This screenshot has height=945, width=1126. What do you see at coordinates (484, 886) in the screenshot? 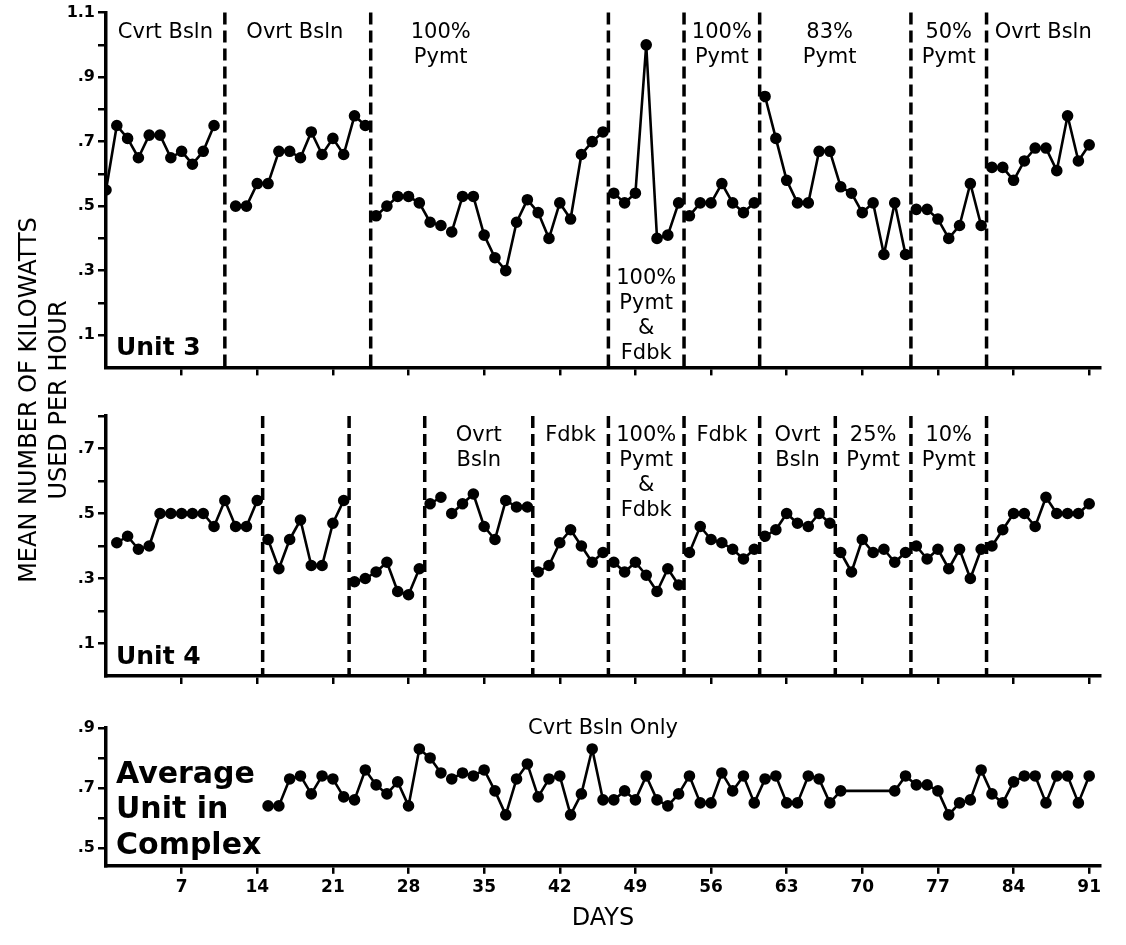
I see `x-tick-label: 35` at bounding box center [484, 886].